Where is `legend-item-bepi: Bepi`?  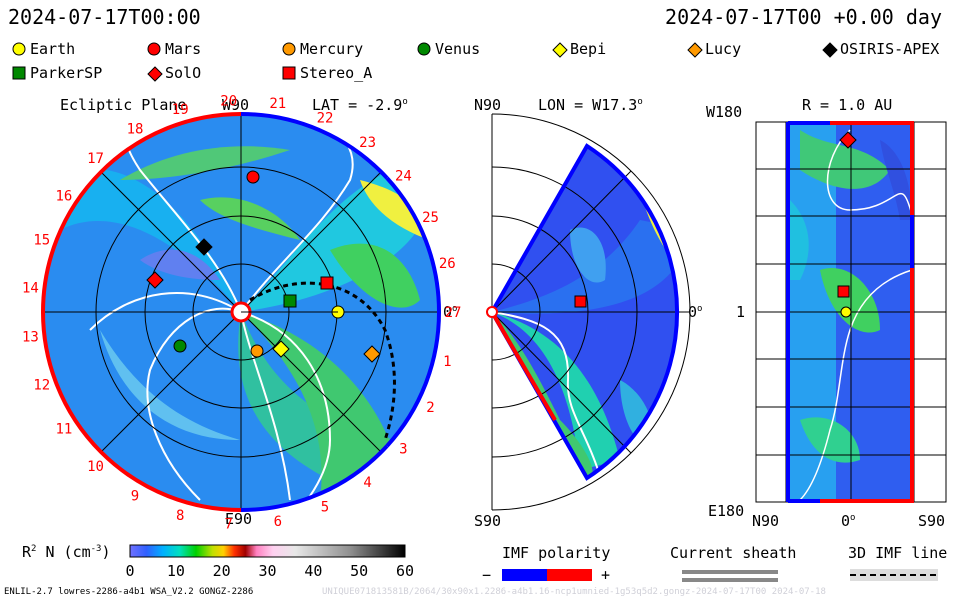
legend-item-bepi: Bepi is located at coordinates (579, 49).